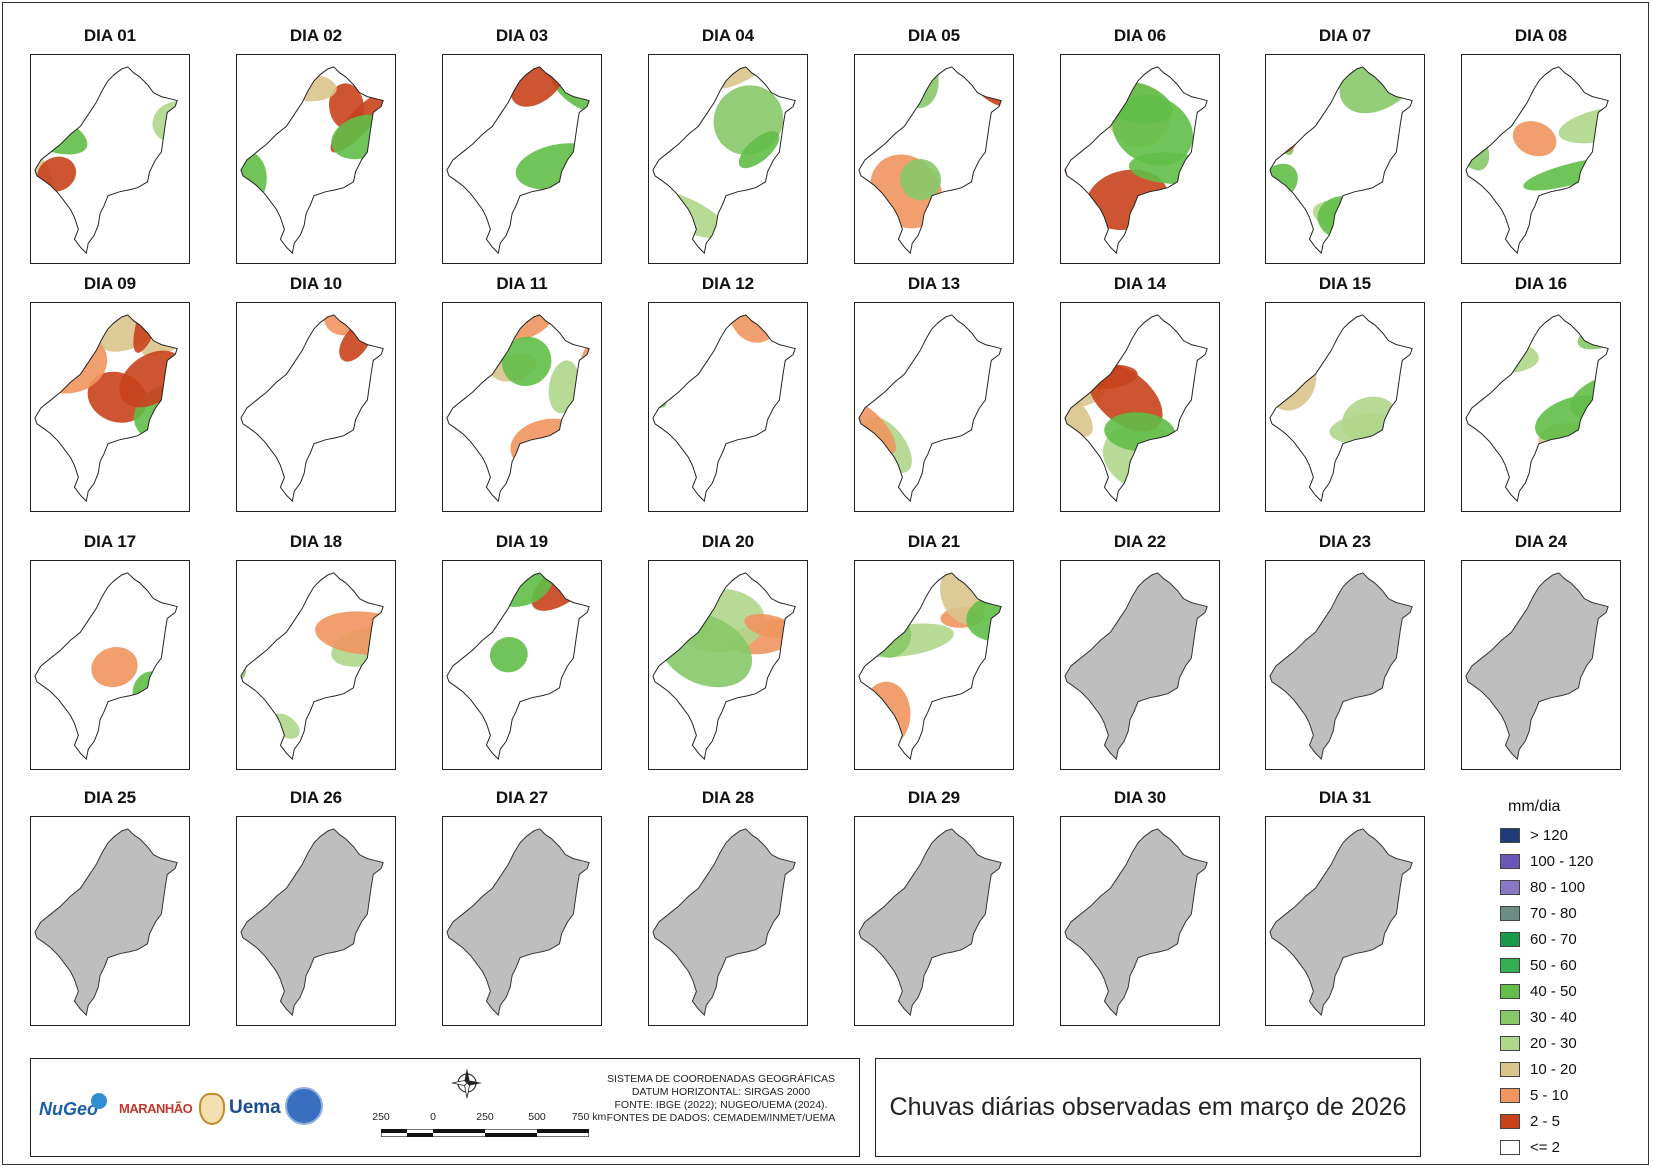 The width and height of the screenshot is (1653, 1169). Describe the element at coordinates (721, 1118) in the screenshot. I see `info-line: FONTES DE DADOS: CEMADEM/INMET/UEMA` at that location.